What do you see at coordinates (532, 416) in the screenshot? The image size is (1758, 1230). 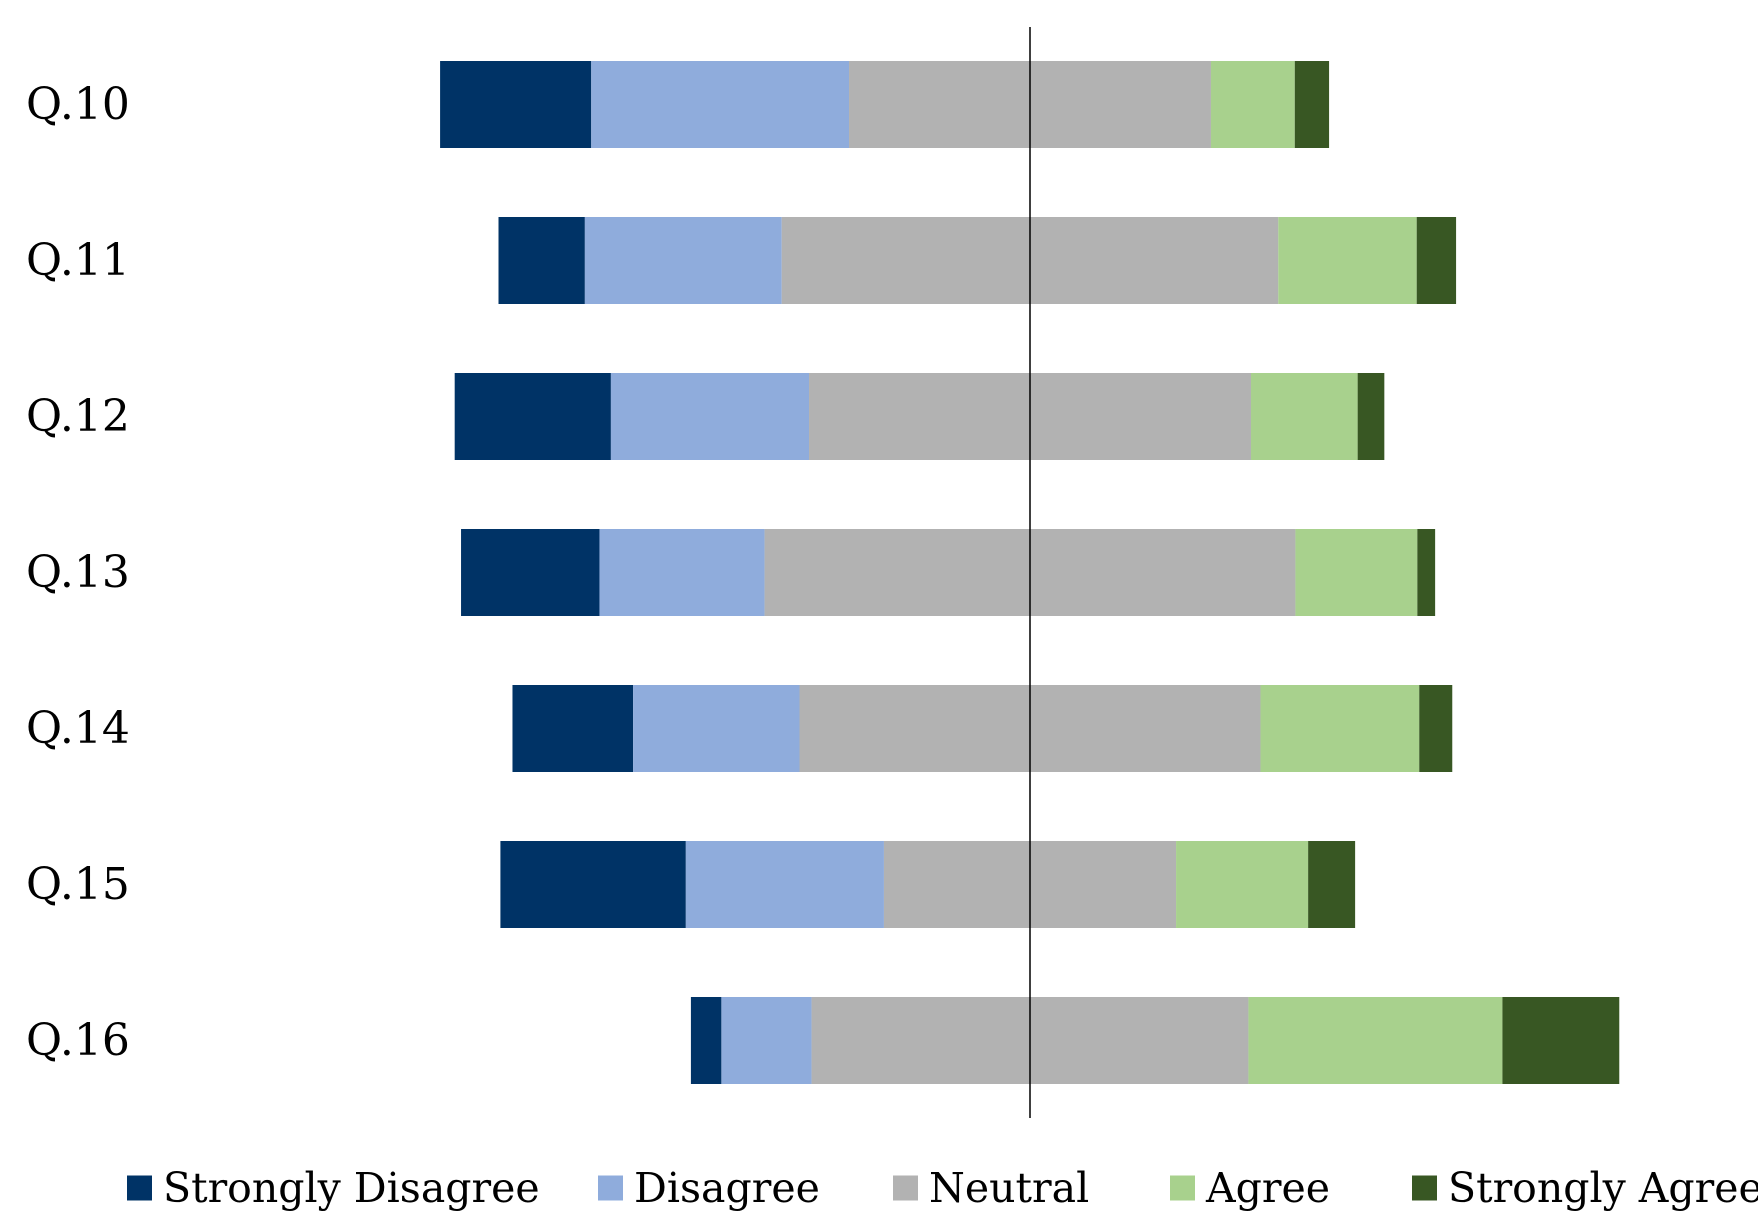 I see `bar-q-12-strongly-disagree` at bounding box center [532, 416].